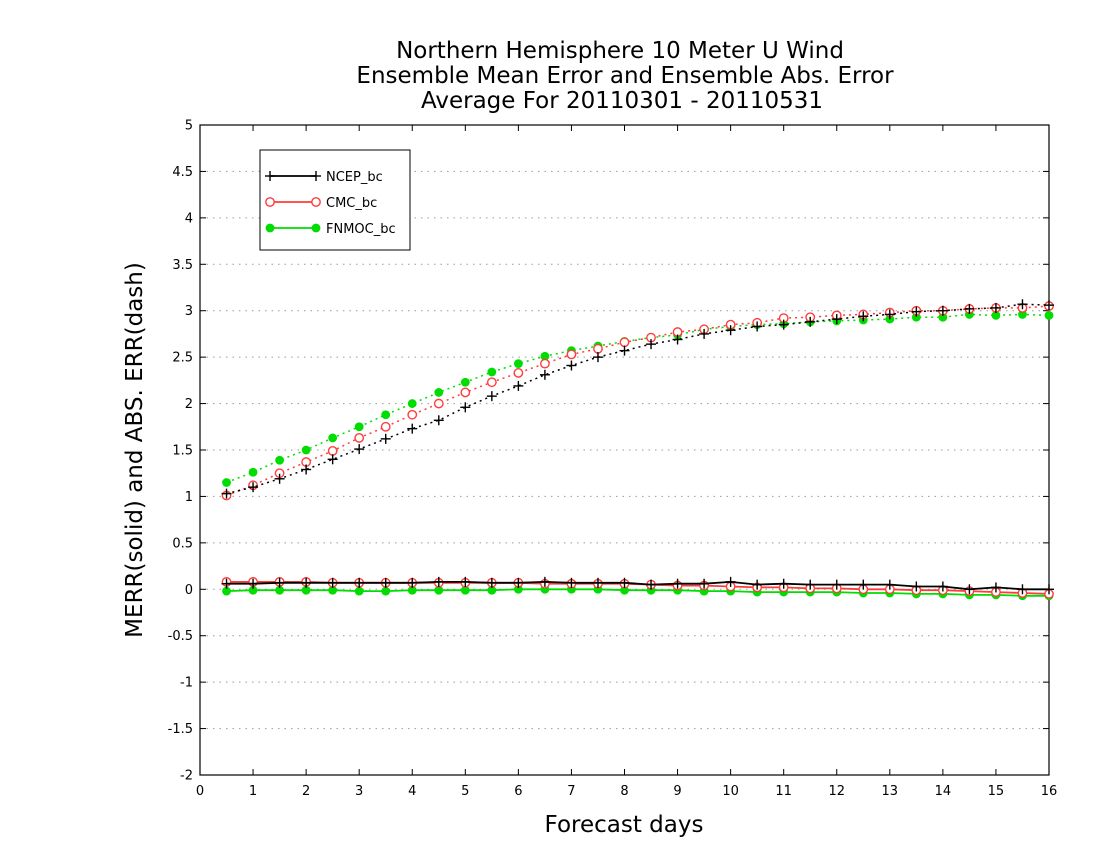  Describe the element at coordinates (677, 791) in the screenshot. I see `x-tick-label: 9` at that location.